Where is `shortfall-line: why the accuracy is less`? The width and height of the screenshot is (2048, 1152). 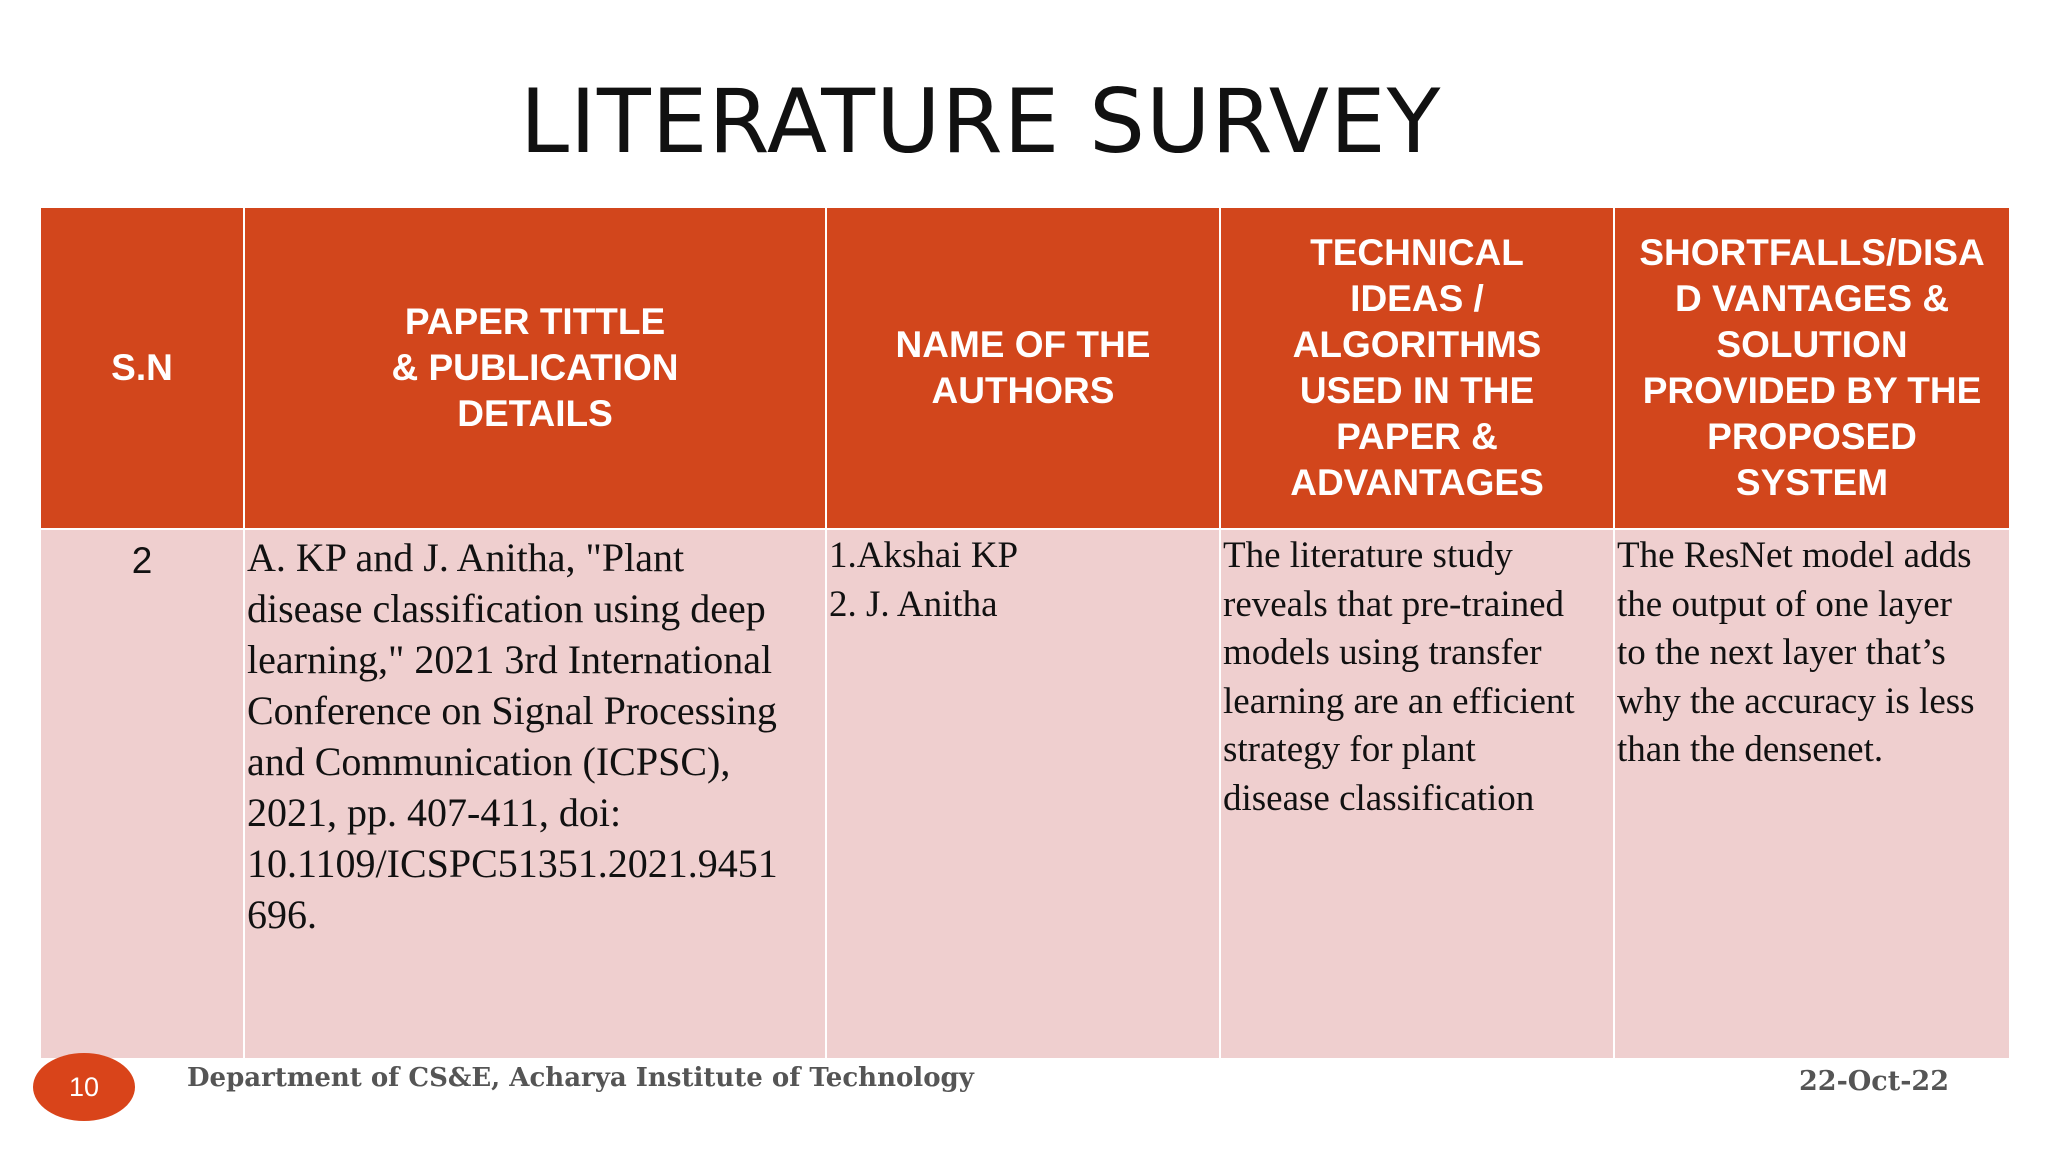
shortfall-line: why the accuracy is less is located at coordinates (1796, 701).